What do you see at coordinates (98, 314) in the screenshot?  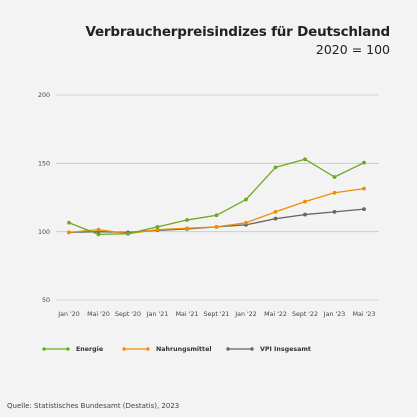 I see `x-tick-label: Mai '20` at bounding box center [98, 314].